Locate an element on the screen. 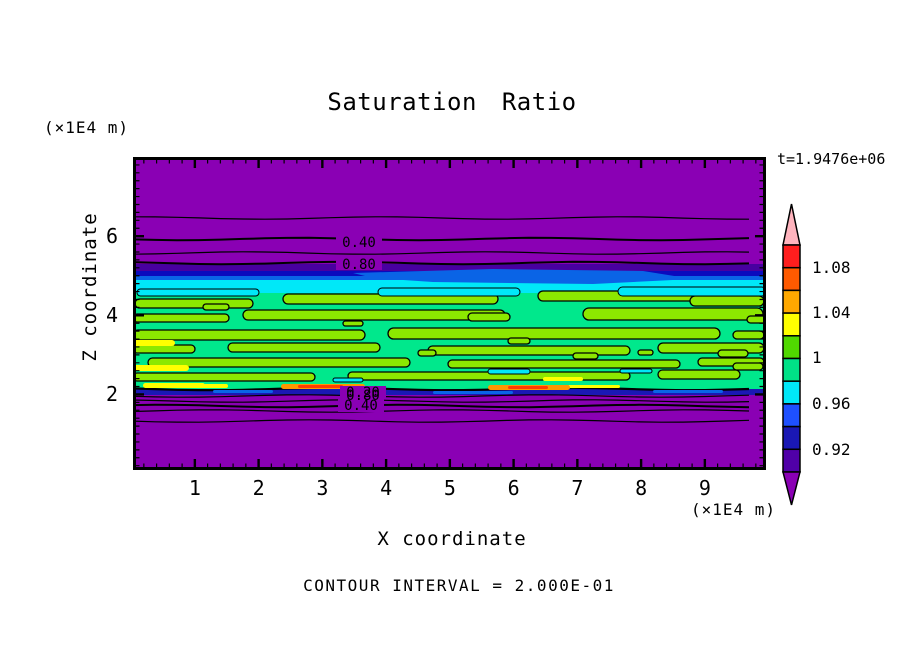  x-axis-title: X coordinate is located at coordinates (452, 539).